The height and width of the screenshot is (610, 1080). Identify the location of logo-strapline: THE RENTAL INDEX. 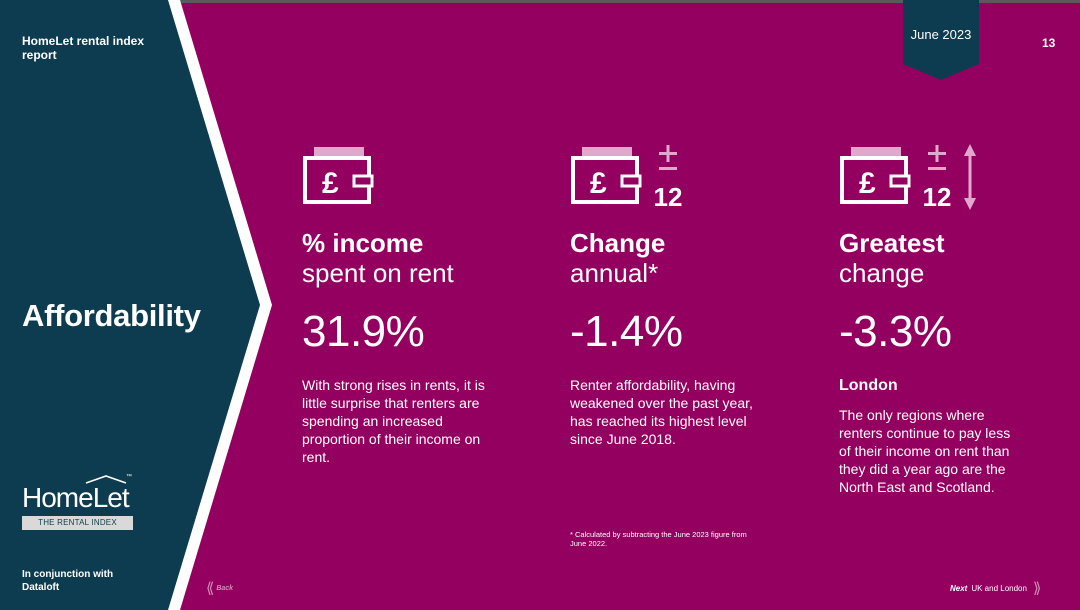
(77, 523).